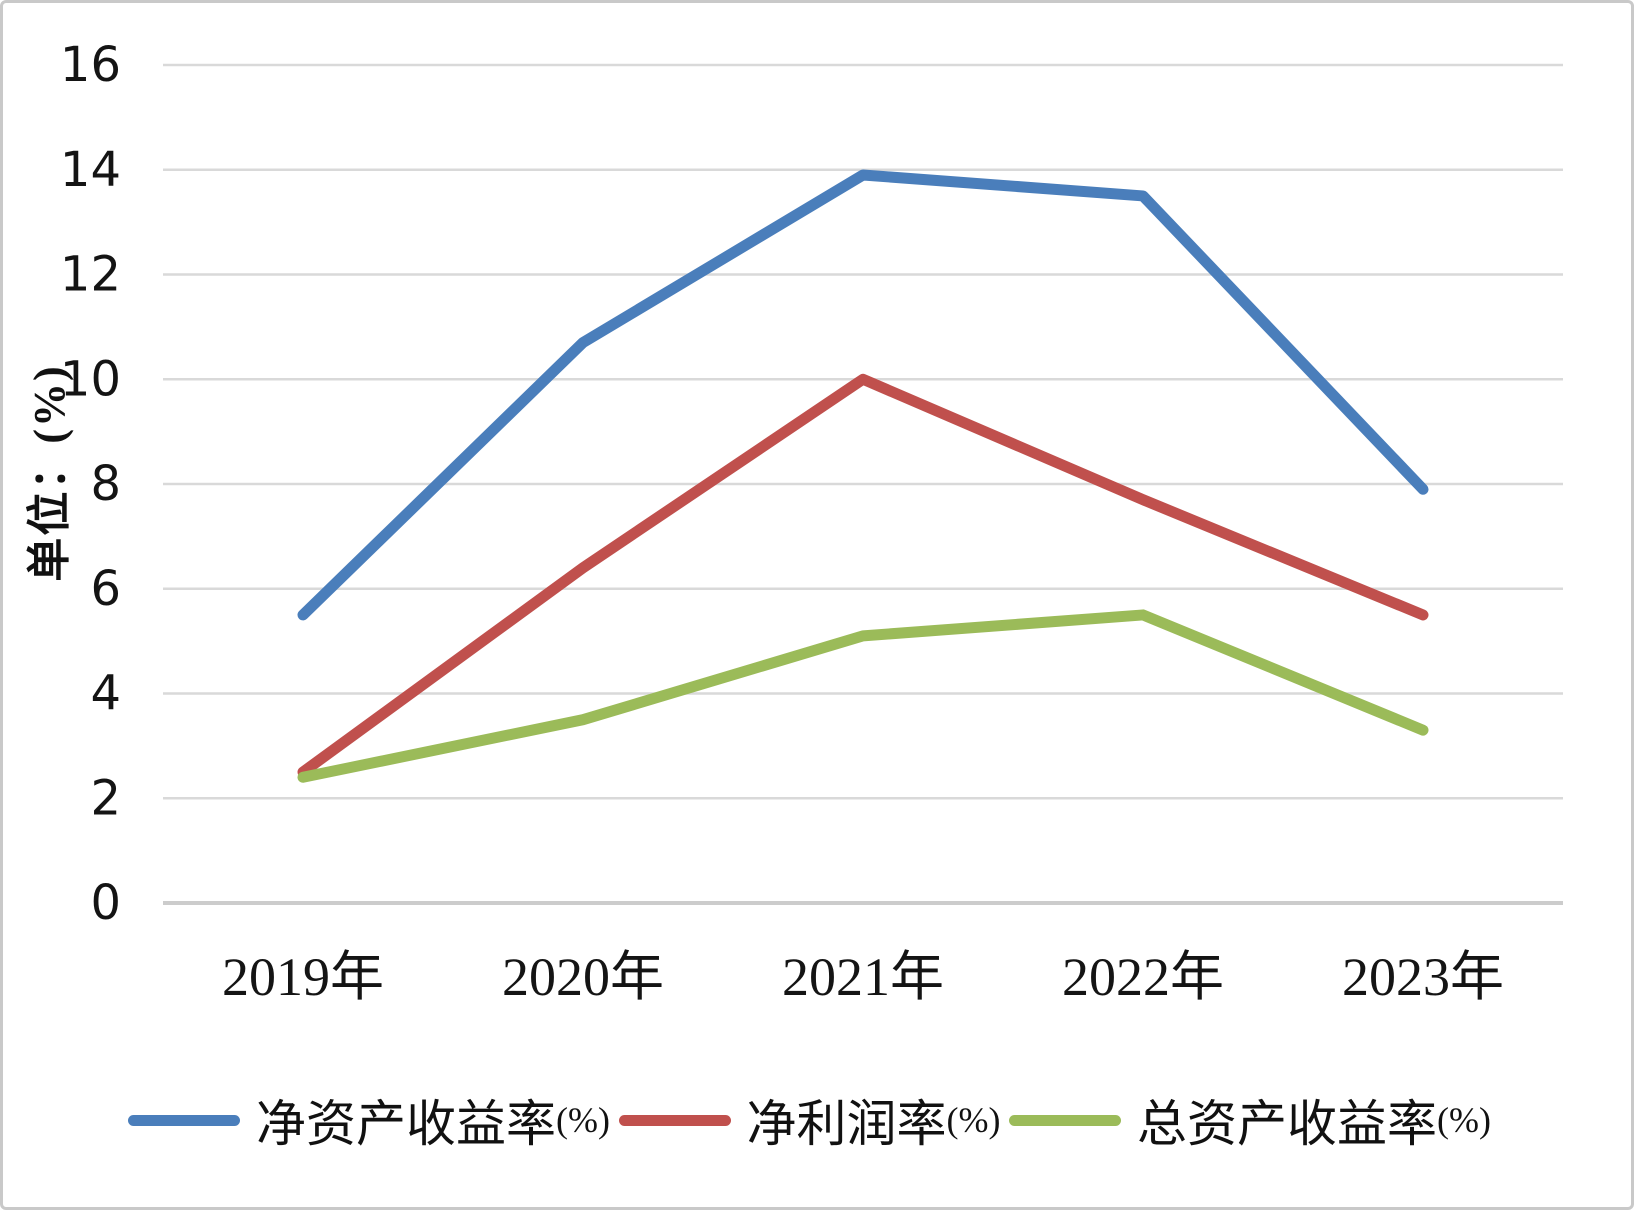 Image resolution: width=1634 pixels, height=1210 pixels. What do you see at coordinates (90, 379) in the screenshot?
I see `y-tick-label: 10` at bounding box center [90, 379].